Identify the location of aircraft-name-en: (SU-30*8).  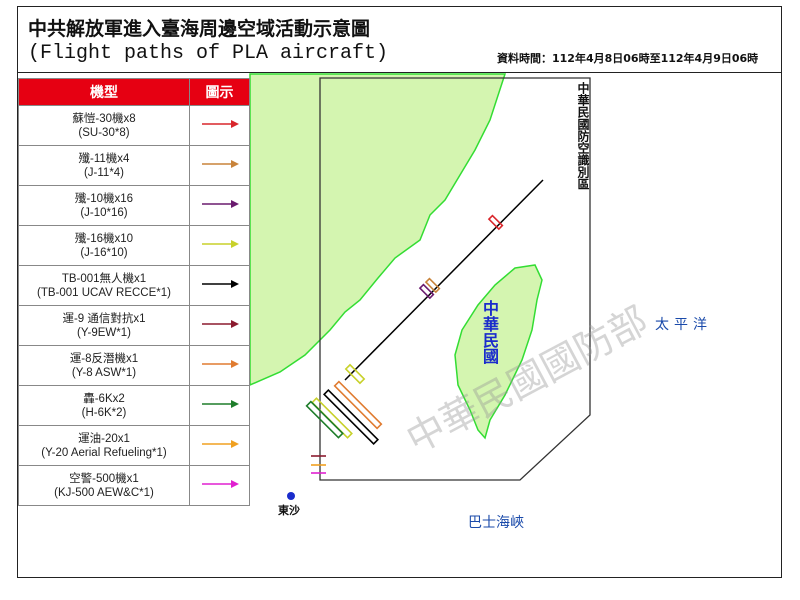
(104, 132).